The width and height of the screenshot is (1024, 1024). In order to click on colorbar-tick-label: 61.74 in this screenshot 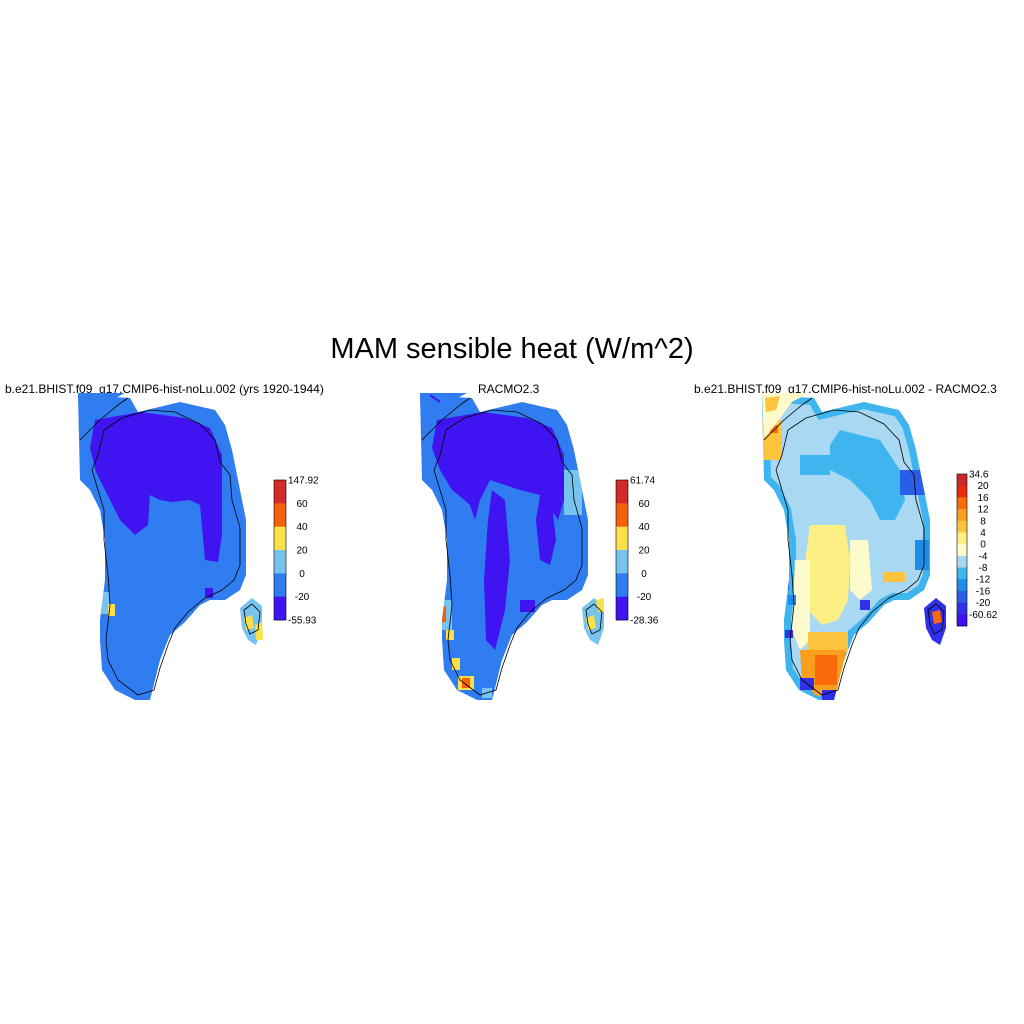, I will do `click(642, 481)`.